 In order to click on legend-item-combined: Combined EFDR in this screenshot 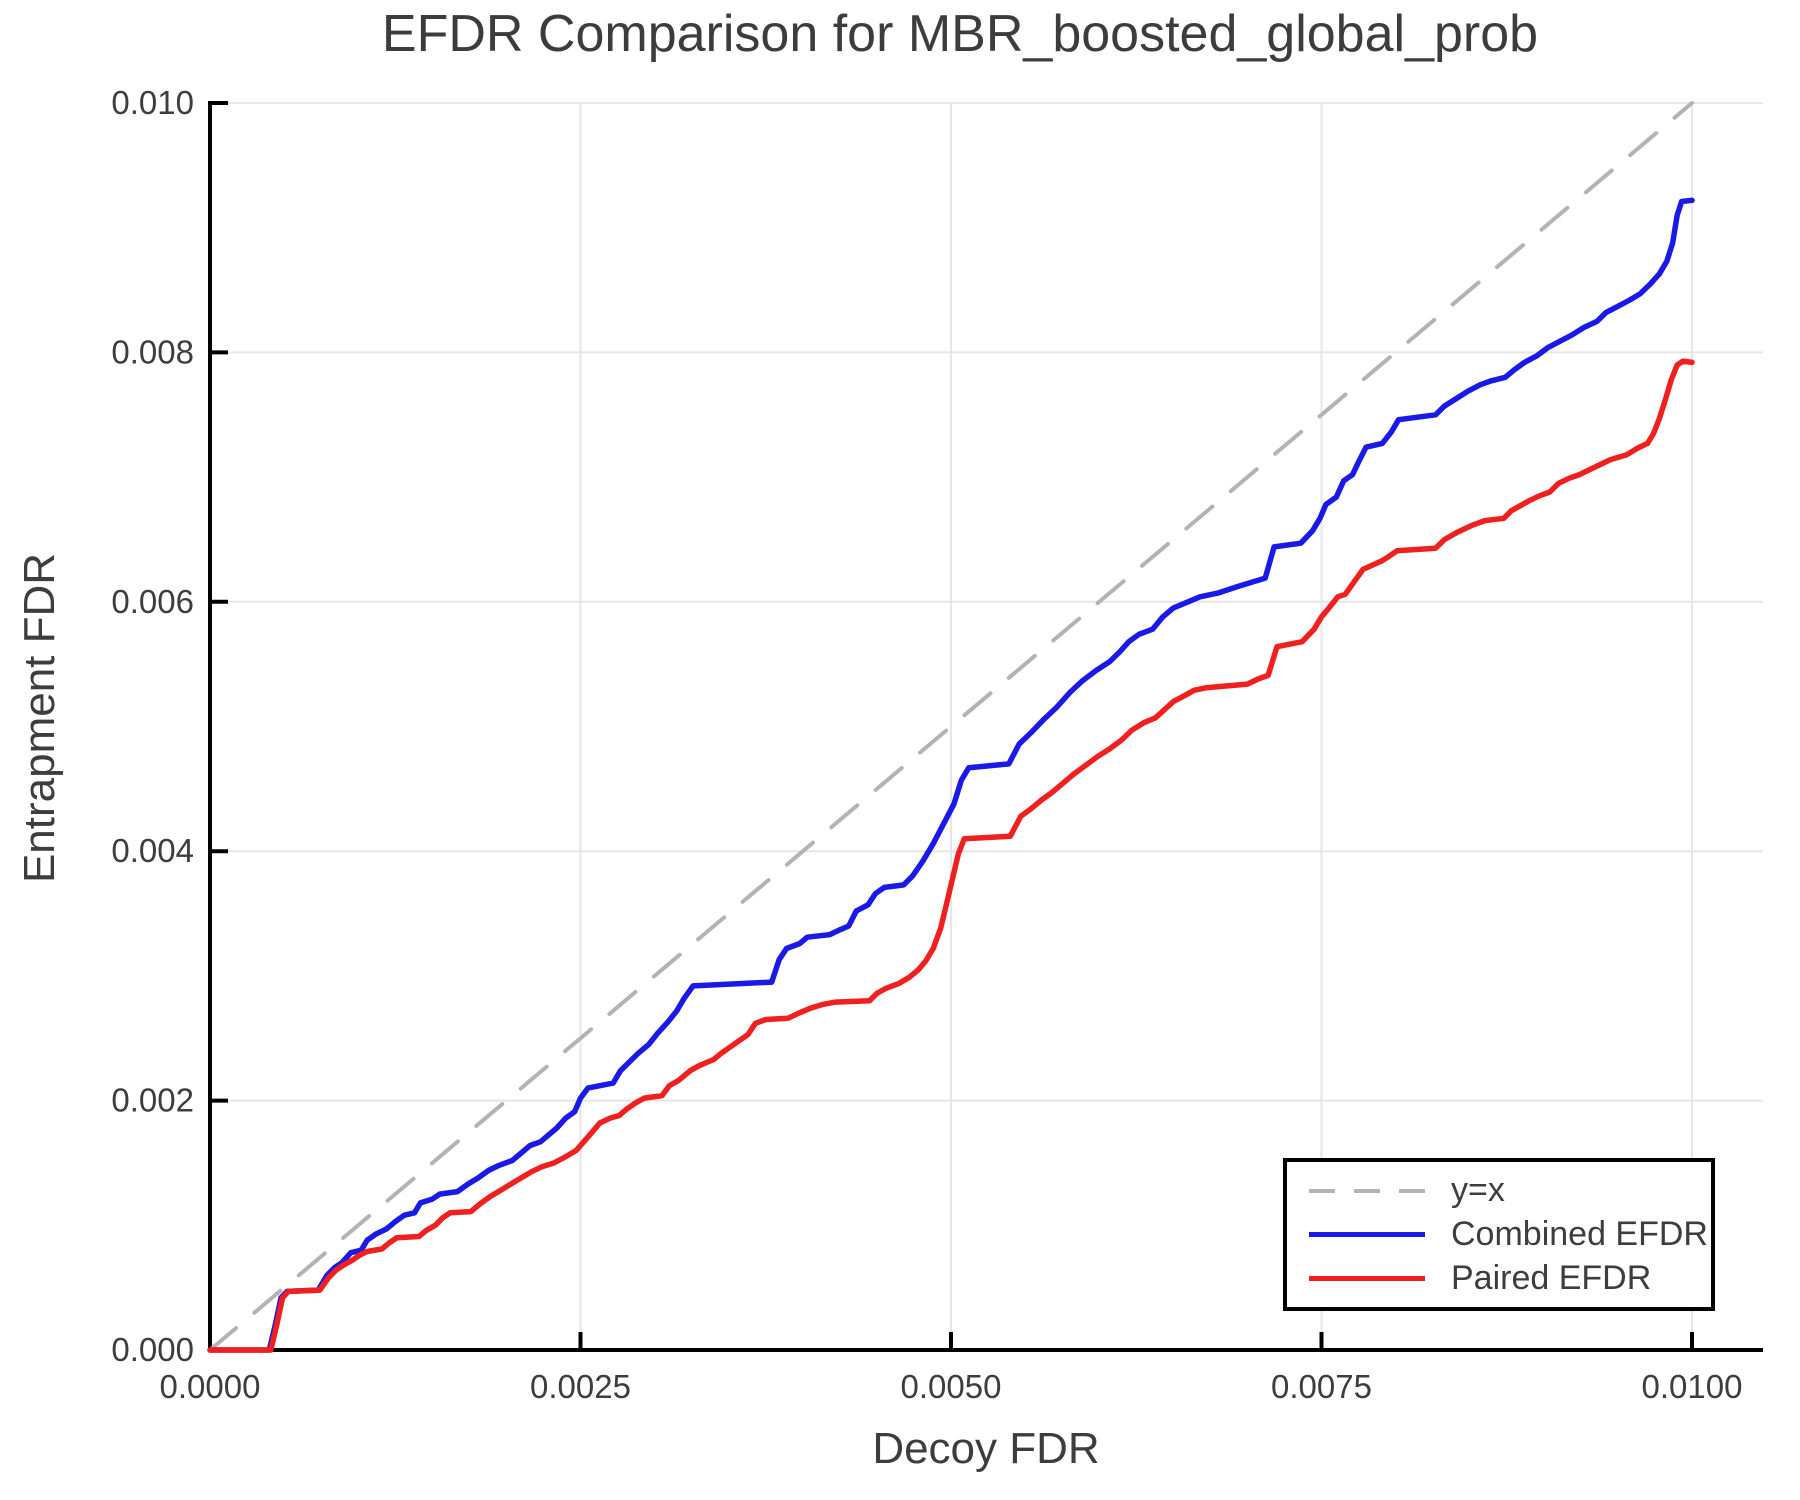, I will do `click(1510, 1234)`.